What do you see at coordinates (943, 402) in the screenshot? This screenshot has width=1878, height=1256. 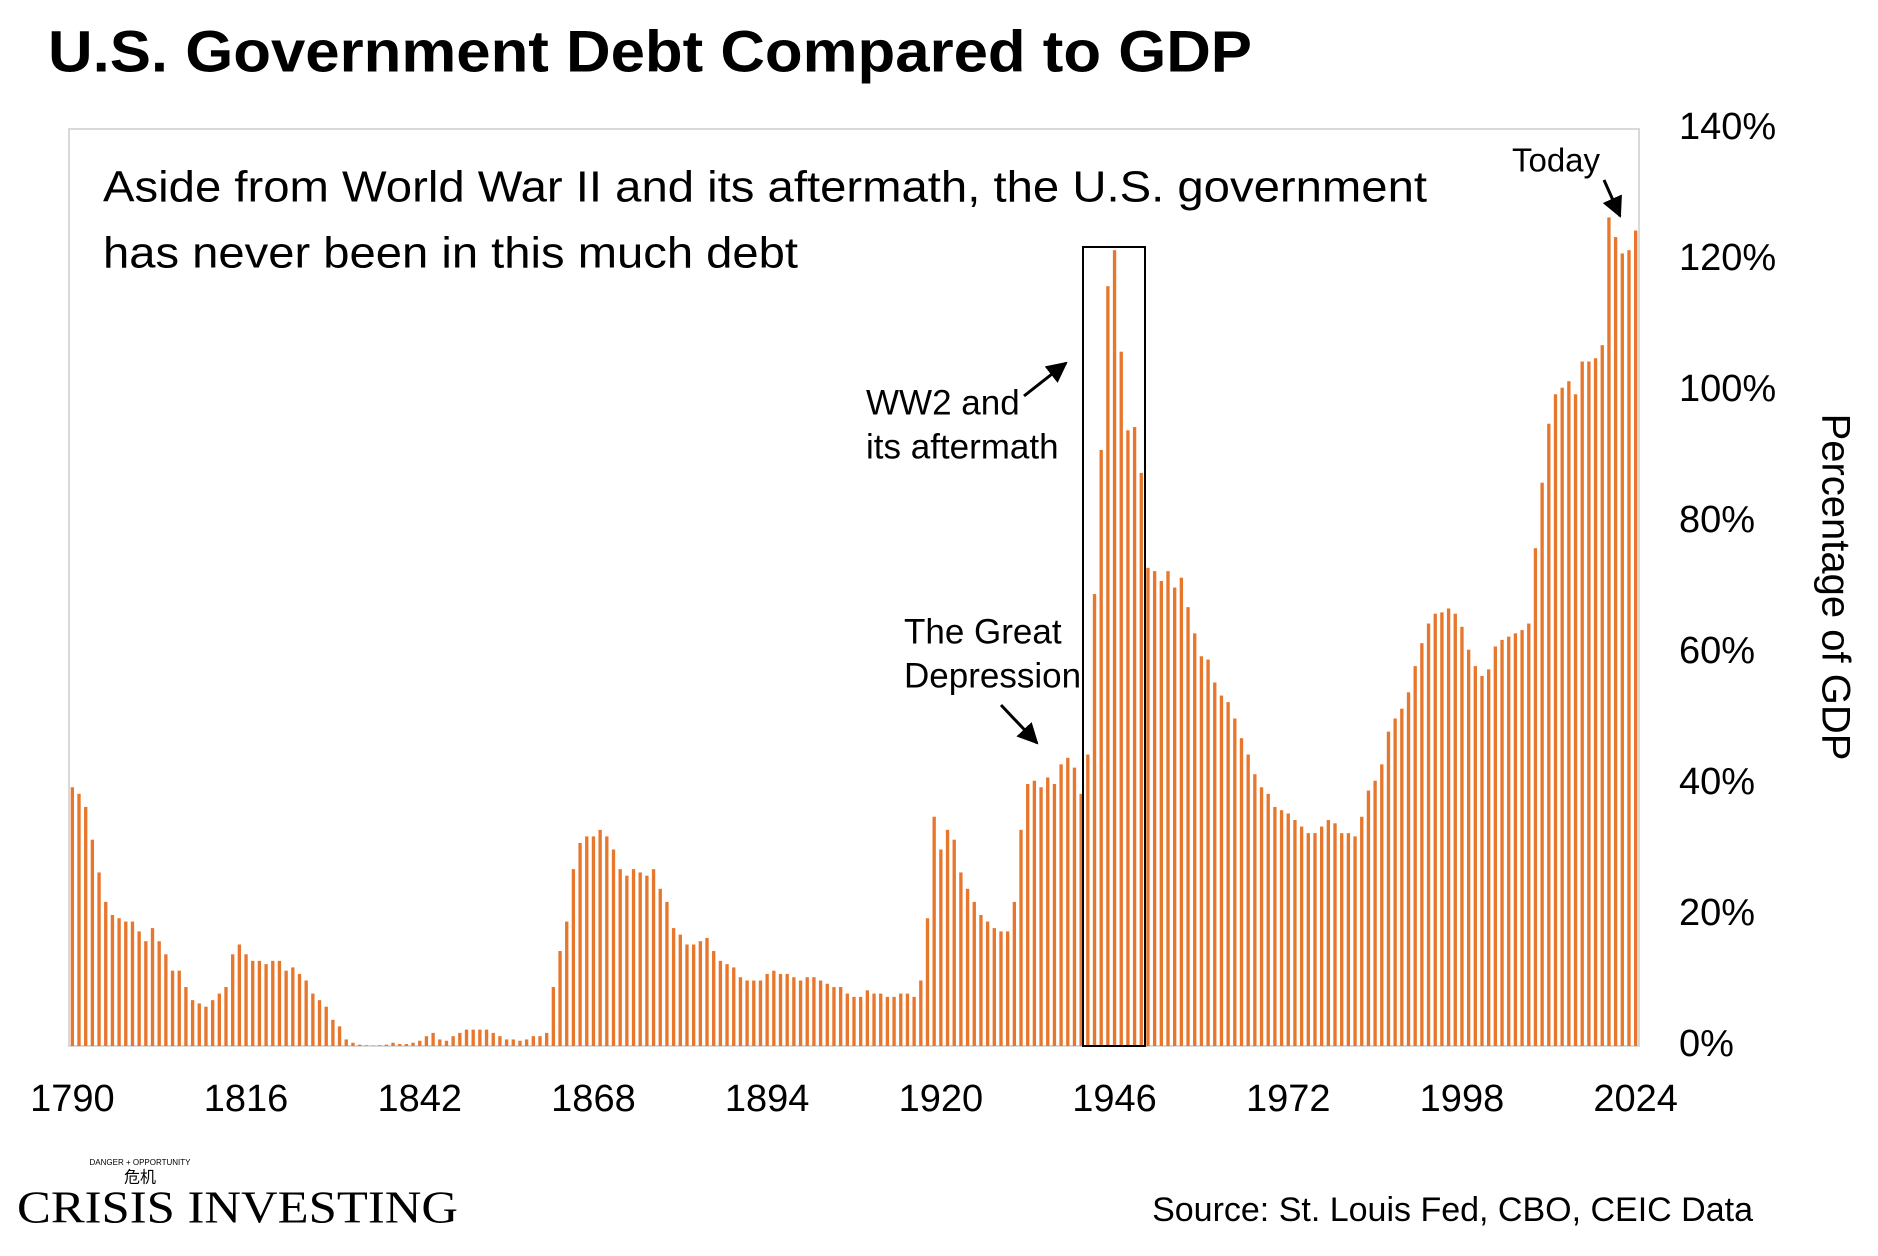 I see `annotation: WW2 and` at bounding box center [943, 402].